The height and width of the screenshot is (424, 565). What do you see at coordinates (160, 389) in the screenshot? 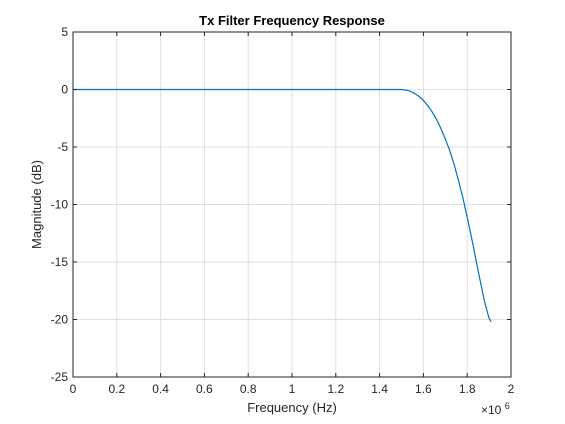
I see `x-tick-label: 0.4` at bounding box center [160, 389].